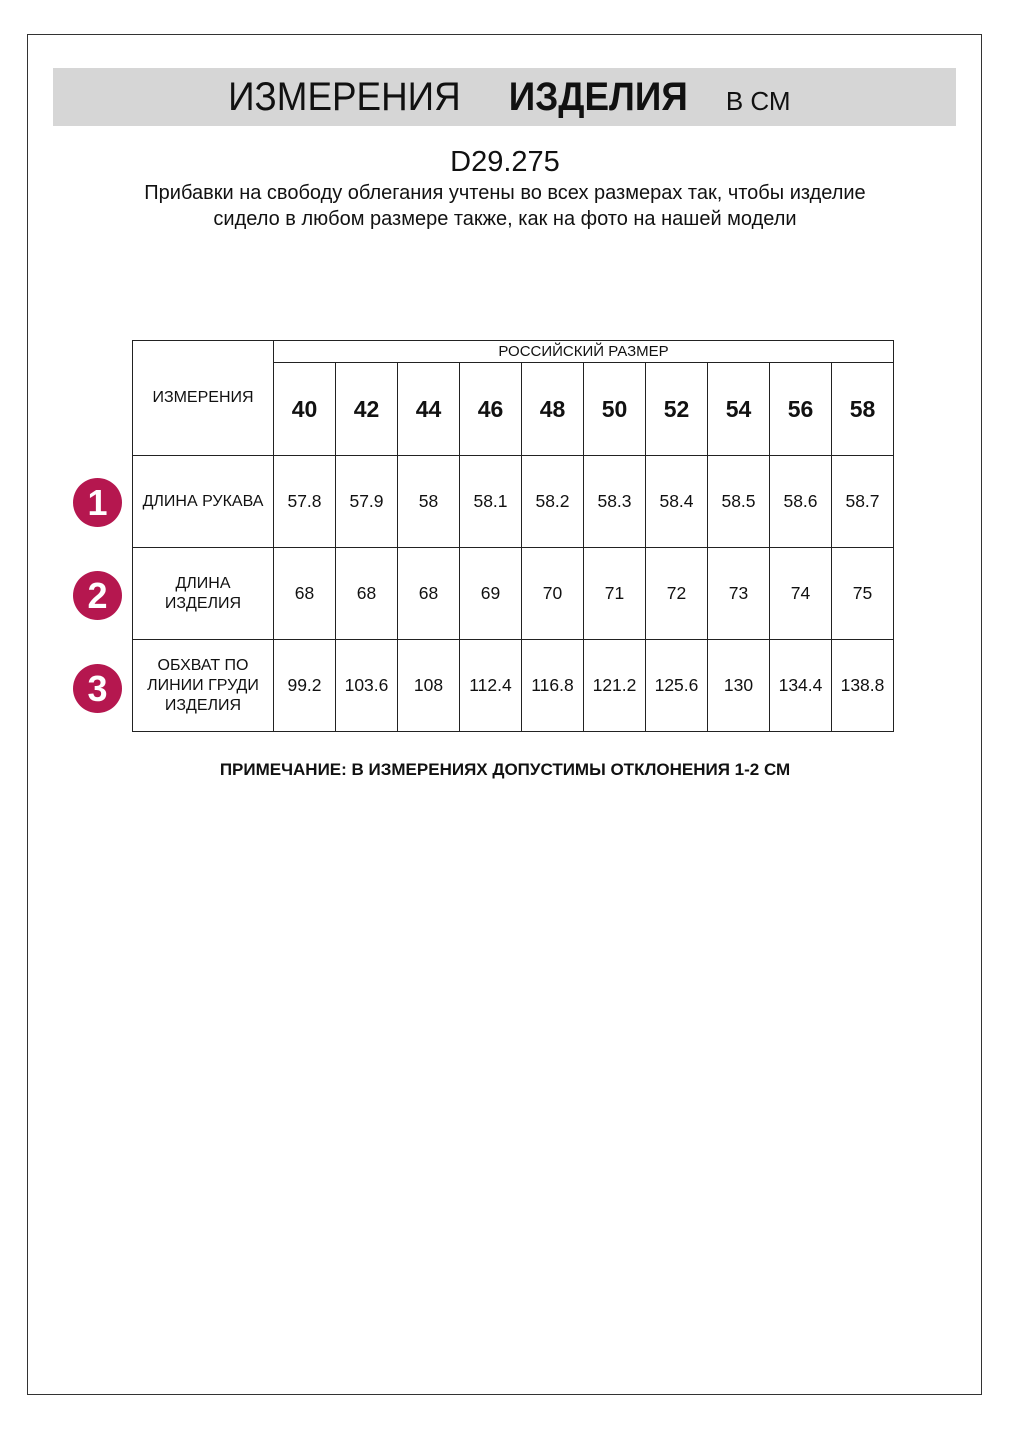 This screenshot has height=1448, width=1024. What do you see at coordinates (366, 409) in the screenshot?
I see `size-cell: 42` at bounding box center [366, 409].